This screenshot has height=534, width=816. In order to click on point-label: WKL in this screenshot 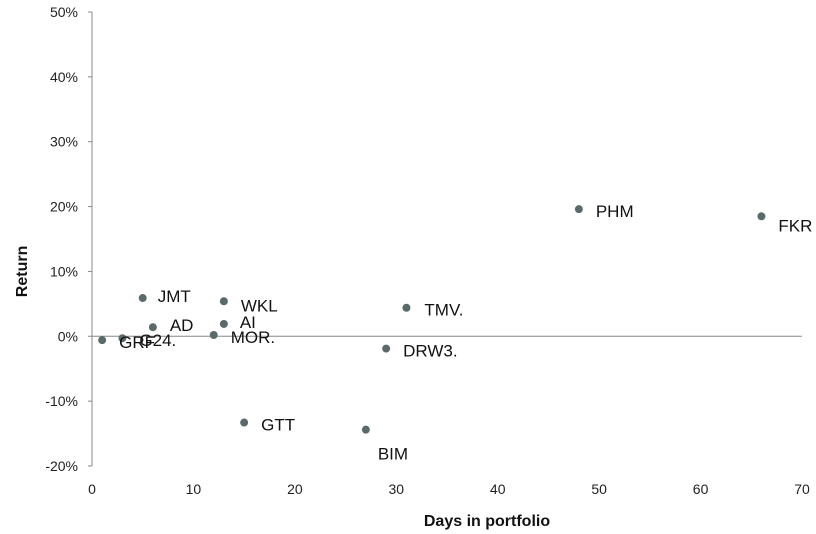, I will do `click(259, 305)`.